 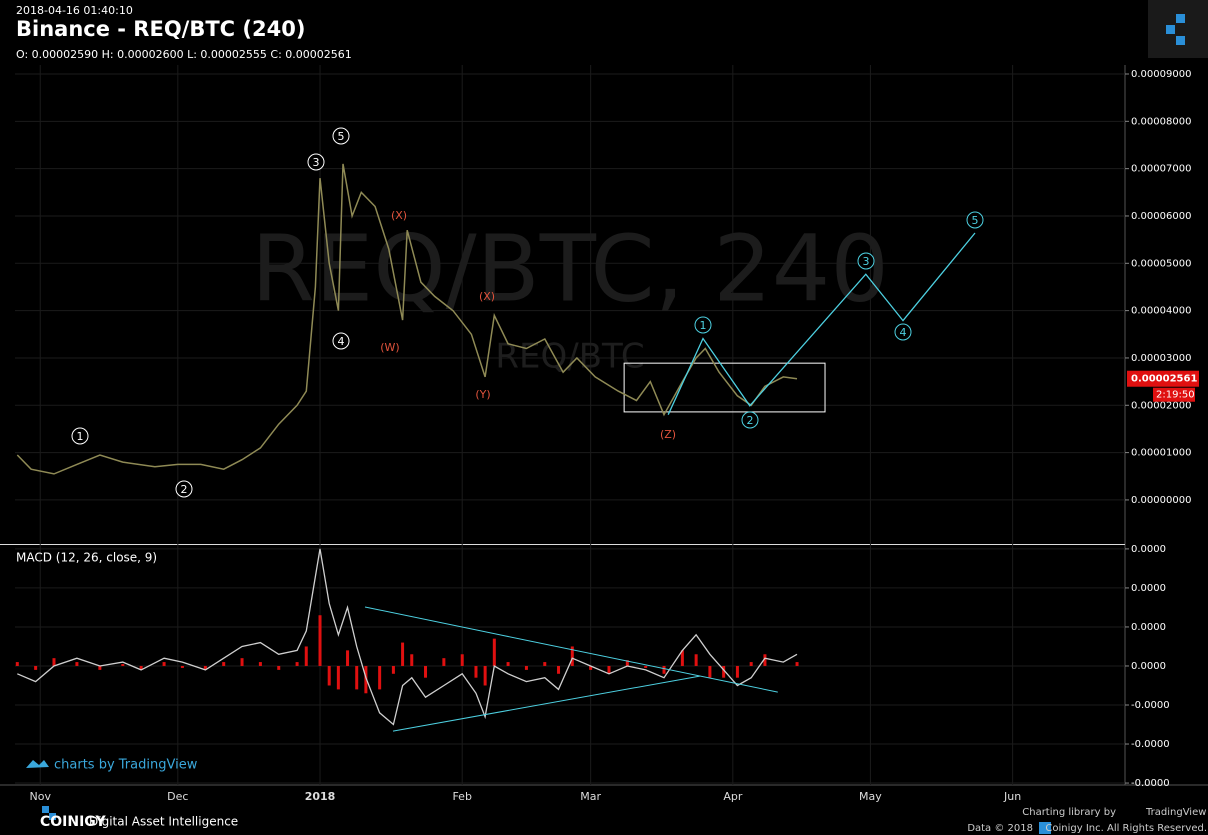 I want to click on wave-label: (Y), so click(x=482, y=394).